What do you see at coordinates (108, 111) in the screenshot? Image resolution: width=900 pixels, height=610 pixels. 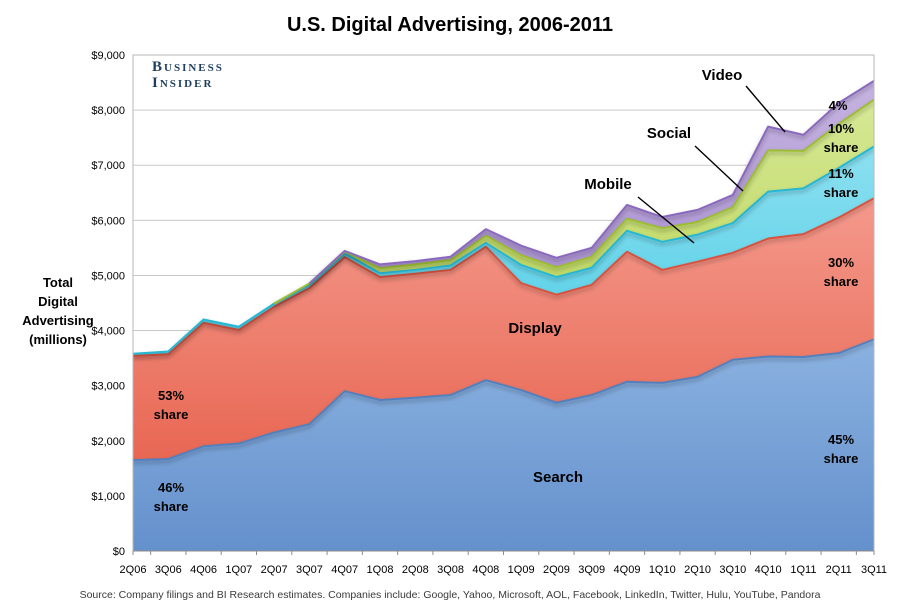 I see `y-tick-label: $8,000` at bounding box center [108, 111].